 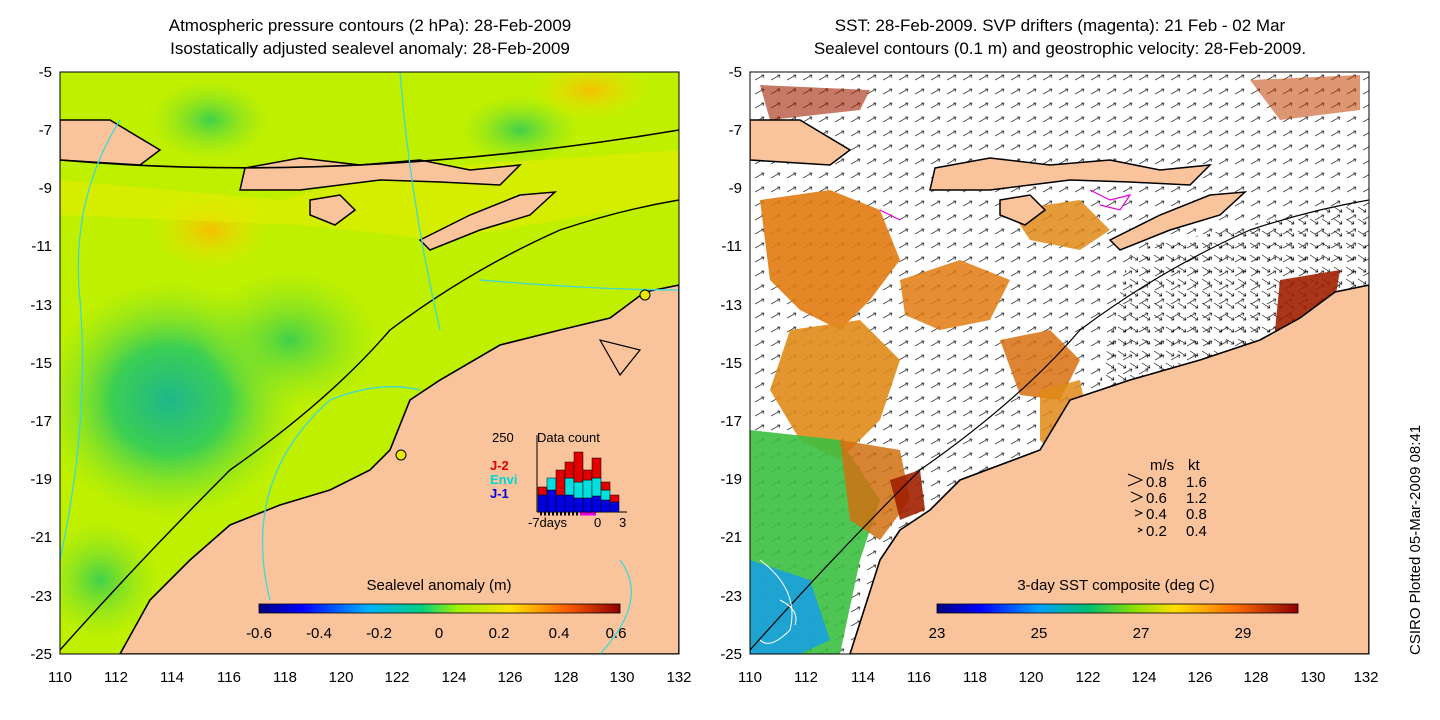 What do you see at coordinates (41, 537) in the screenshot?
I see `left-y-tick: -21` at bounding box center [41, 537].